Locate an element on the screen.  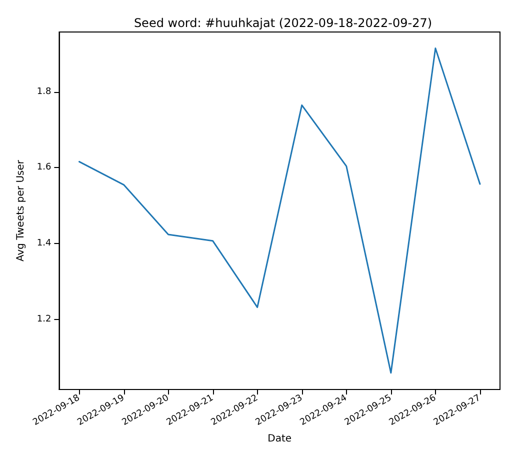
x-axis-title: Date is located at coordinates (280, 439).